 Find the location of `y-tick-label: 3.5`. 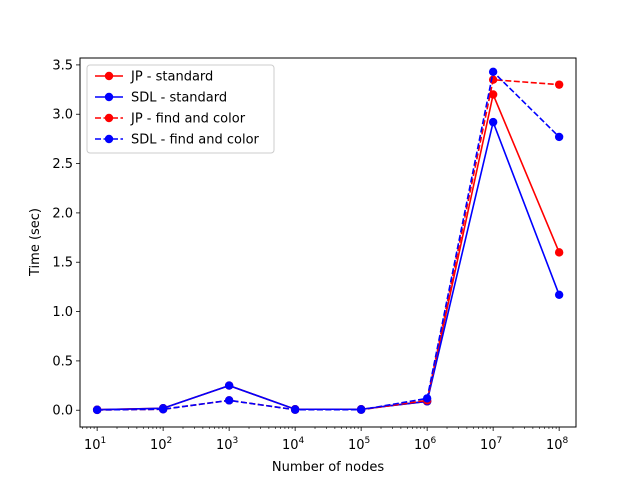

y-tick-label: 3.5 is located at coordinates (62, 65).